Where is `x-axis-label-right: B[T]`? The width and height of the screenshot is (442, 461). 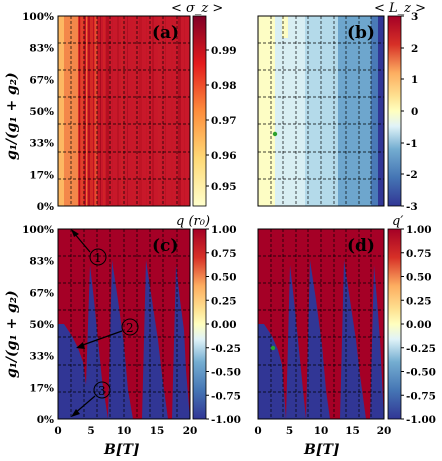
x-axis-label-right: B[T] is located at coordinates (321, 450).